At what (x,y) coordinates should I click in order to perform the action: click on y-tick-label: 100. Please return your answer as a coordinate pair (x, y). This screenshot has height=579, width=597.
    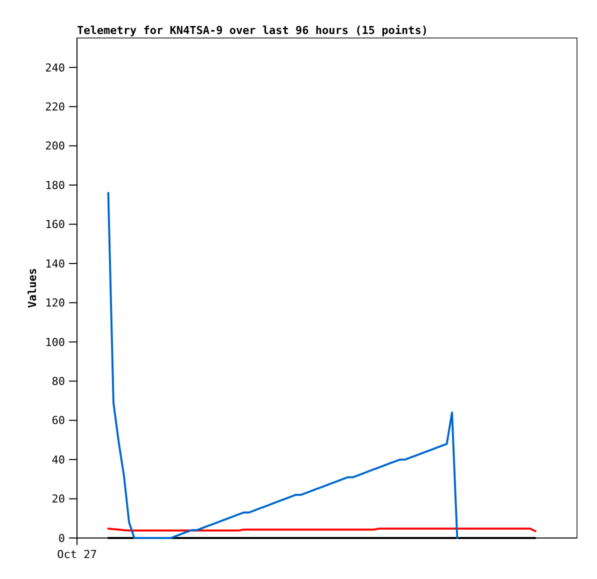
    Looking at the image, I should click on (55, 342).